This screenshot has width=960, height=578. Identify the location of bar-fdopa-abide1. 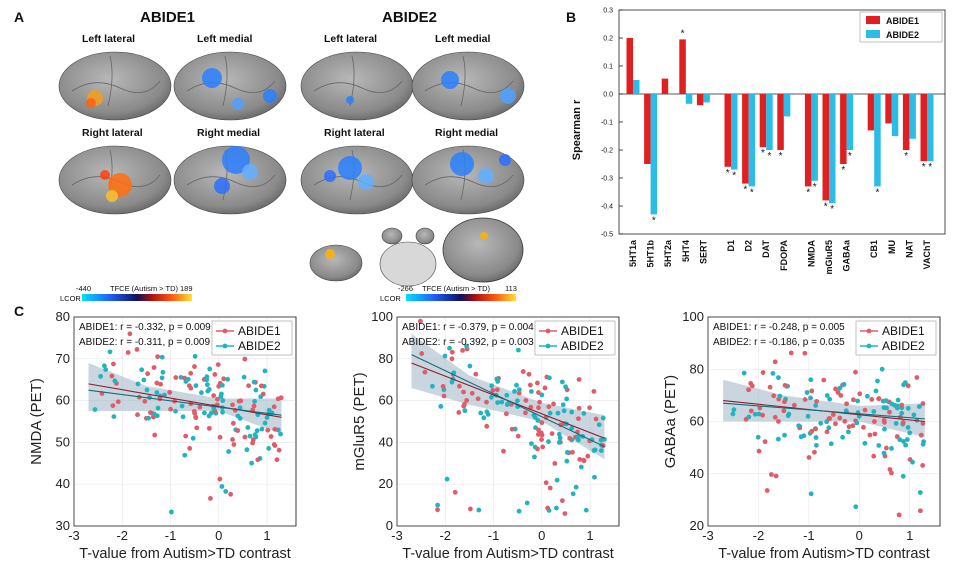
(780, 122).